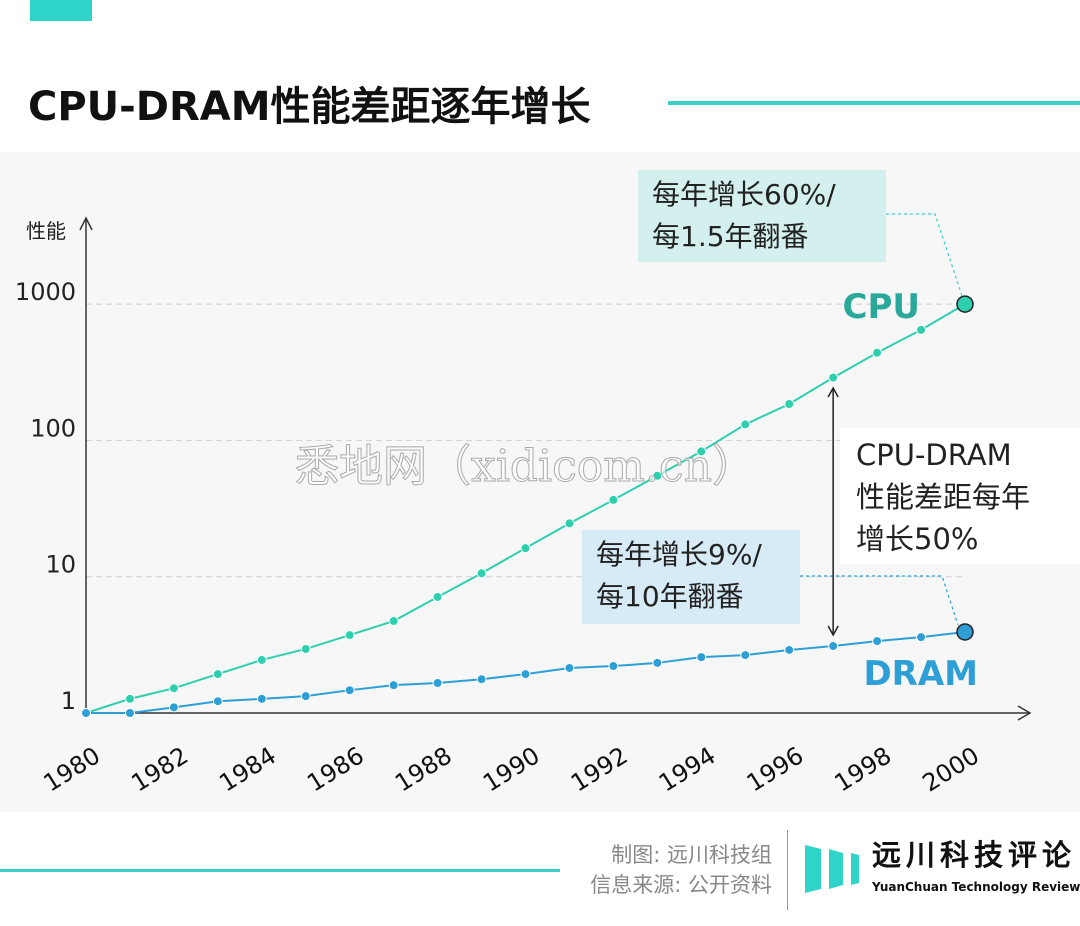 Image resolution: width=1080 pixels, height=926 pixels. What do you see at coordinates (45, 292) in the screenshot?
I see `y-tick-label: 1000` at bounding box center [45, 292].